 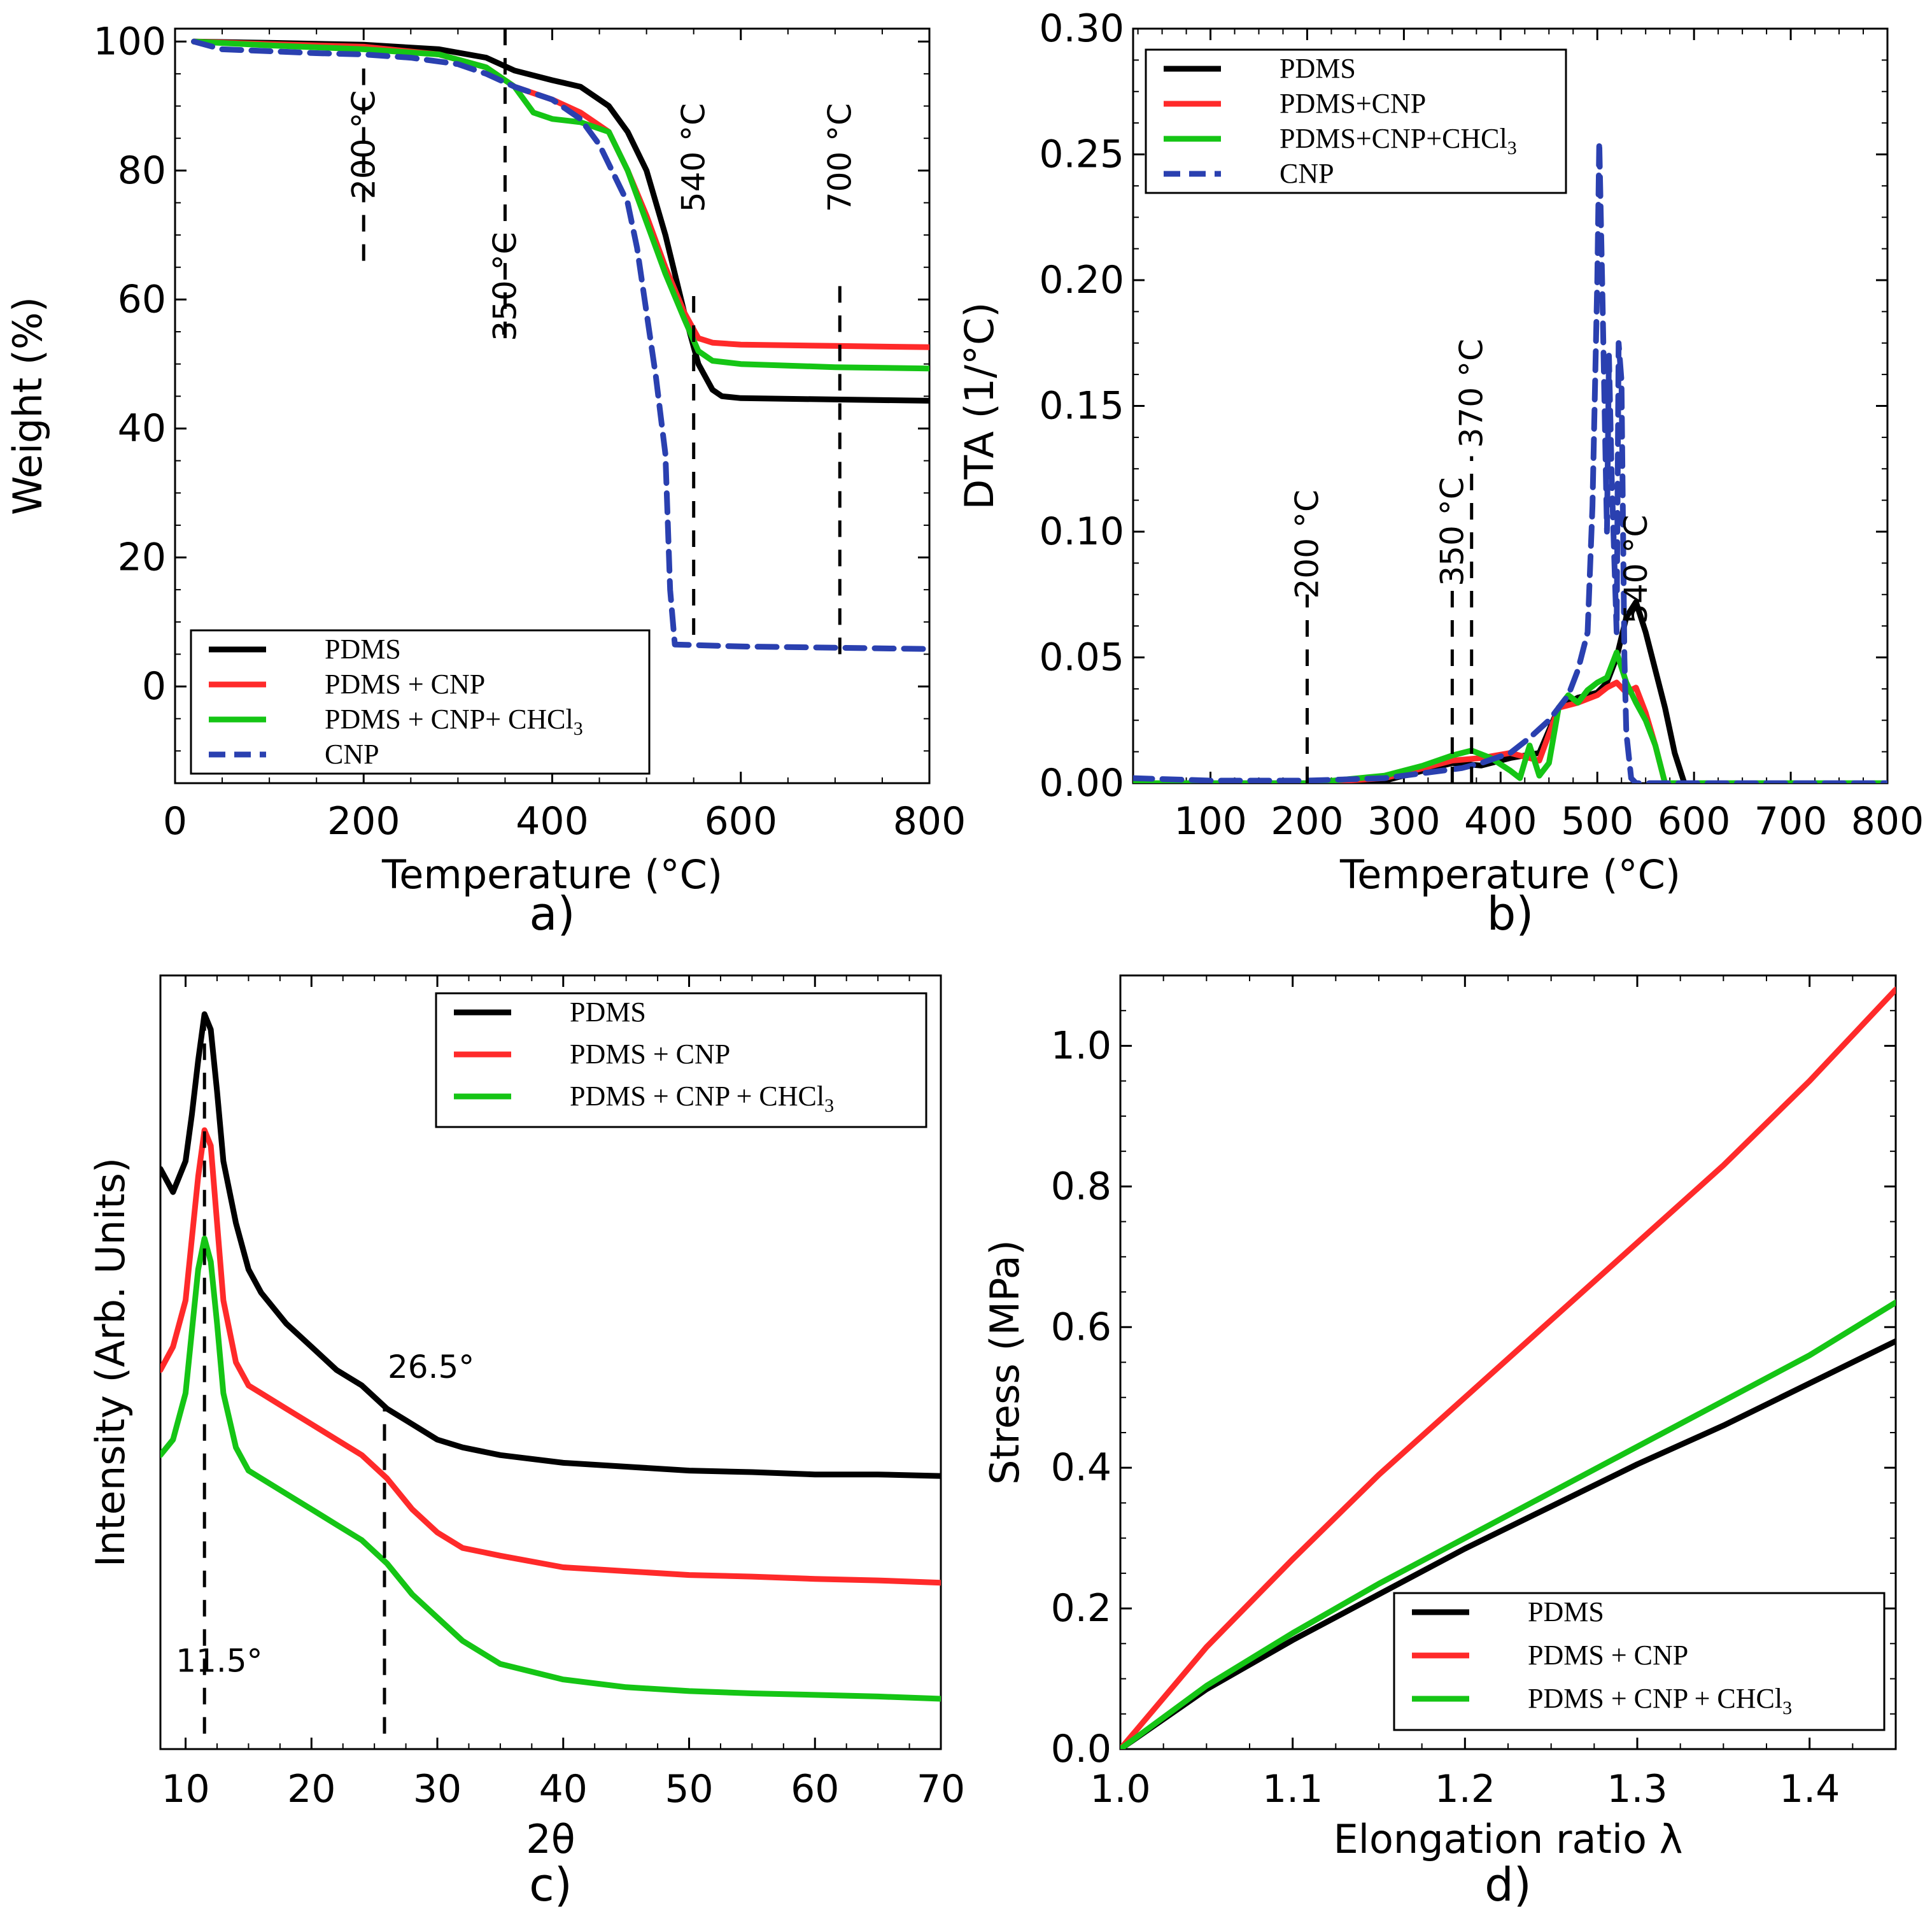 I want to click on x-tick-label: 50, so click(x=689, y=1789).